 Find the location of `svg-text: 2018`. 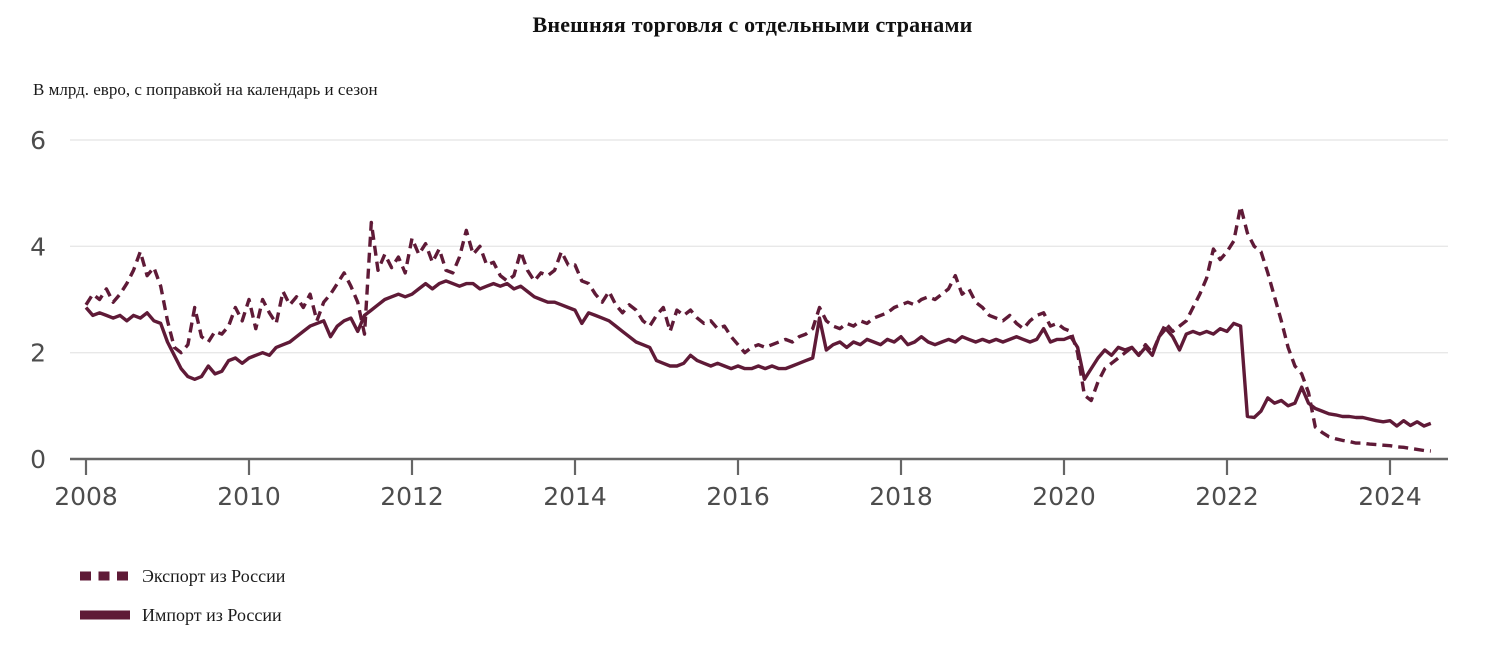

svg-text: 2018 is located at coordinates (901, 496).